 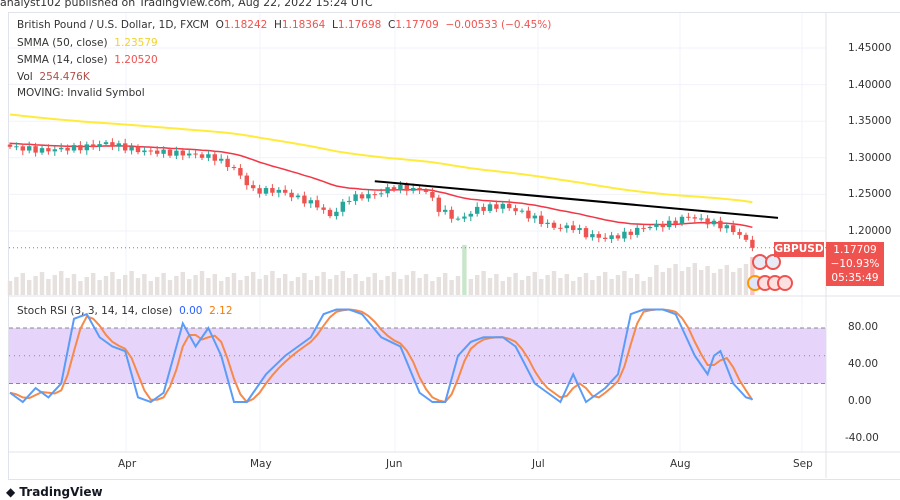 What do you see at coordinates (113, 25) in the screenshot?
I see `symbol-title: British Pound / U.S. Dollar, 1D, FXCM` at bounding box center [113, 25].